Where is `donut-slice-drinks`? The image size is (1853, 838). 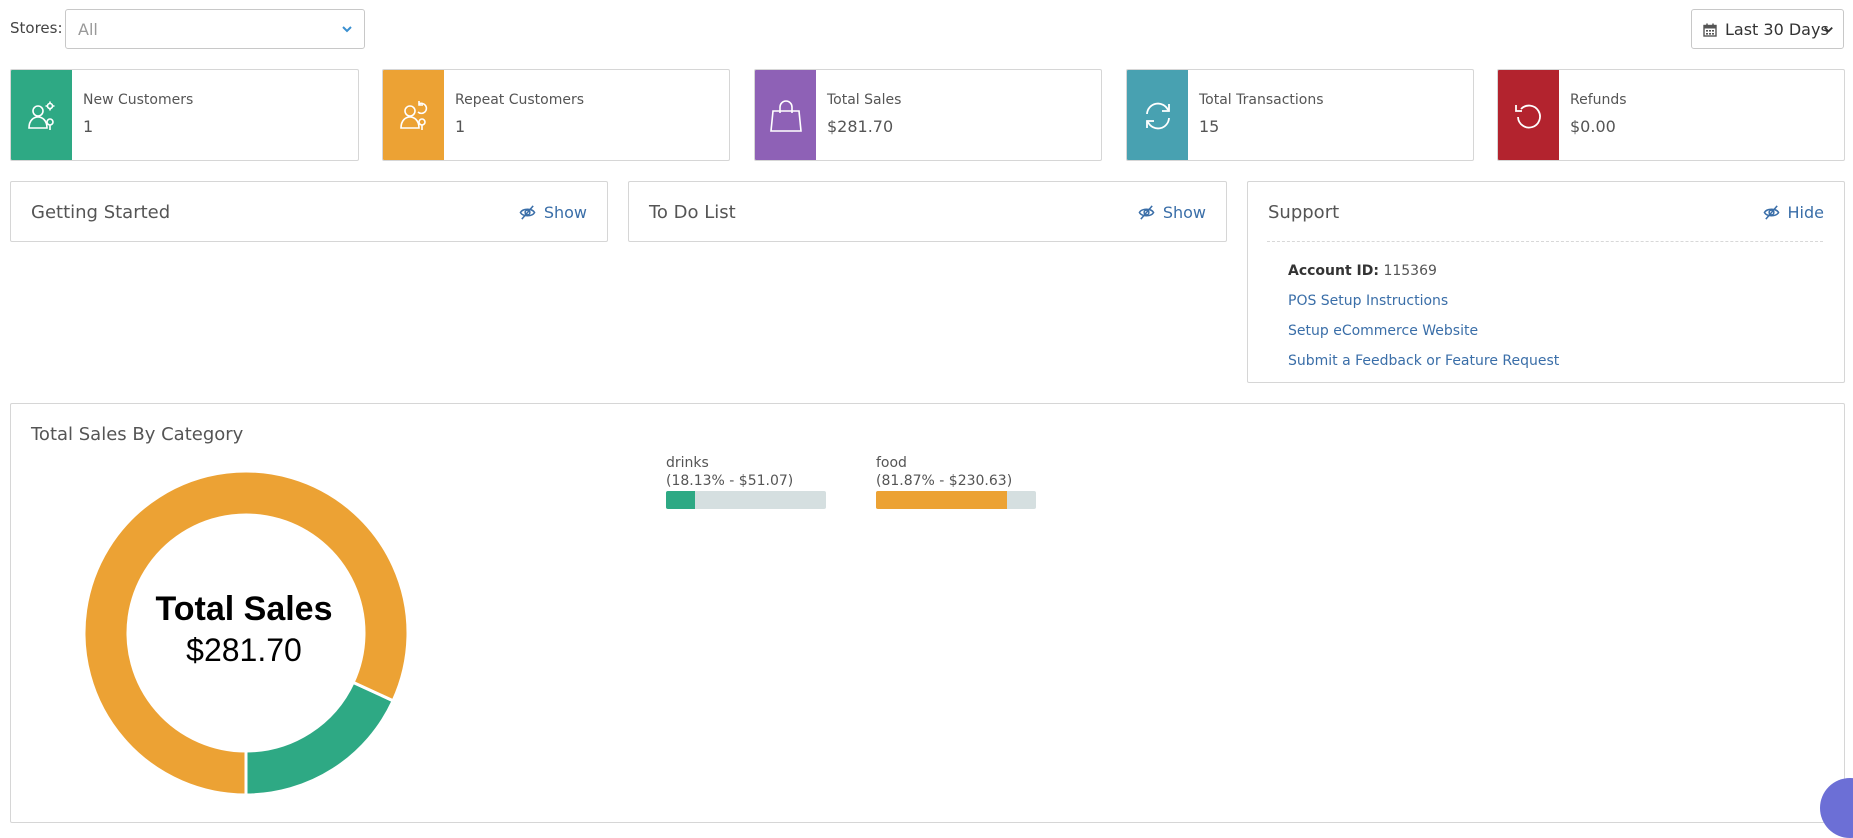 donut-slice-drinks is located at coordinates (320, 738).